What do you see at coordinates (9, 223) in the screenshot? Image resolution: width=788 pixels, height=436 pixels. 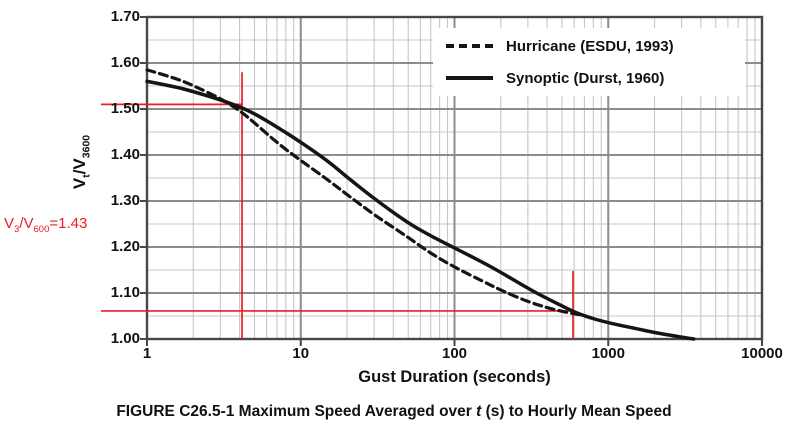 I see `ratio-v3: V` at bounding box center [9, 223].